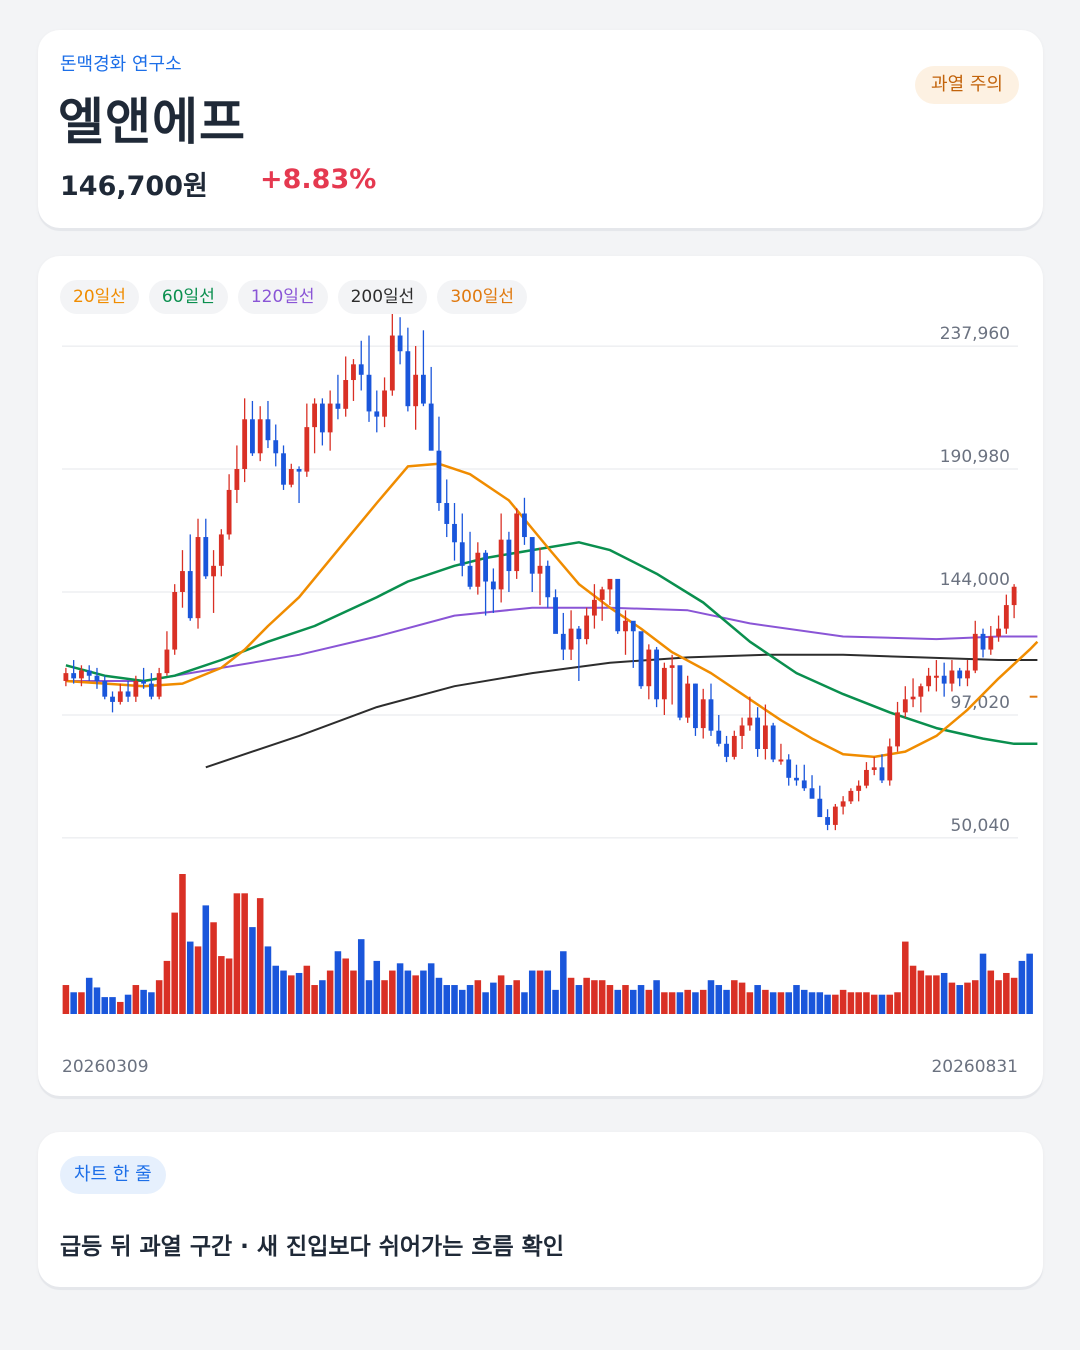 Image resolution: width=1080 pixels, height=1350 pixels. What do you see at coordinates (975, 457) in the screenshot?
I see `y-tick-label: 190,980` at bounding box center [975, 457].